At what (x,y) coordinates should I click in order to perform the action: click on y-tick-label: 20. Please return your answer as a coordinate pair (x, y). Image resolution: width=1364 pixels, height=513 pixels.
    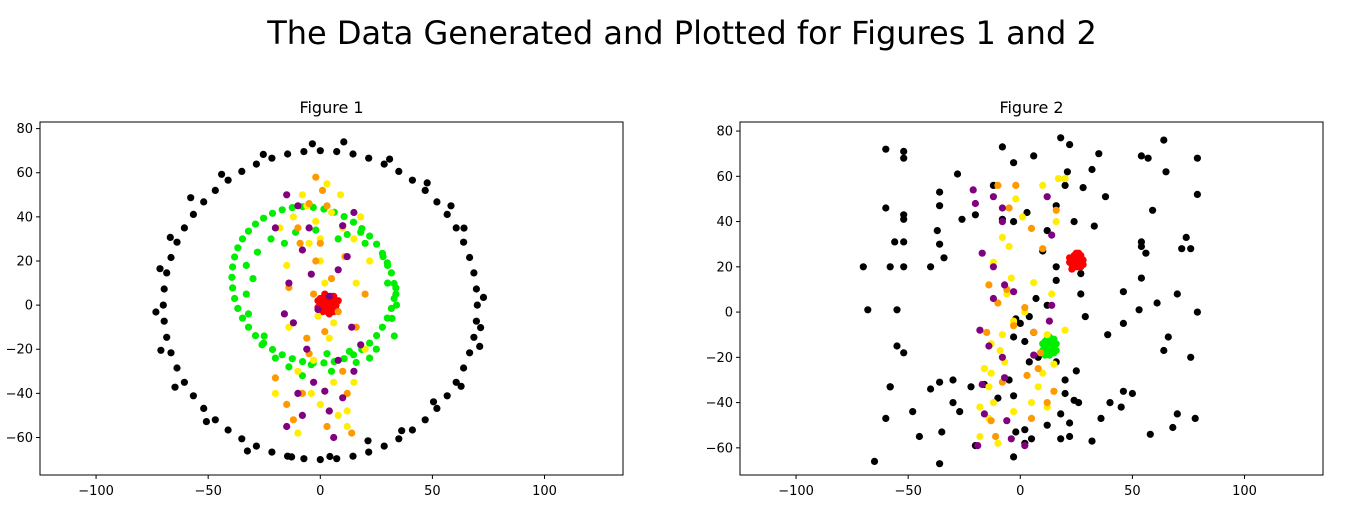
    Looking at the image, I should click on (724, 267).